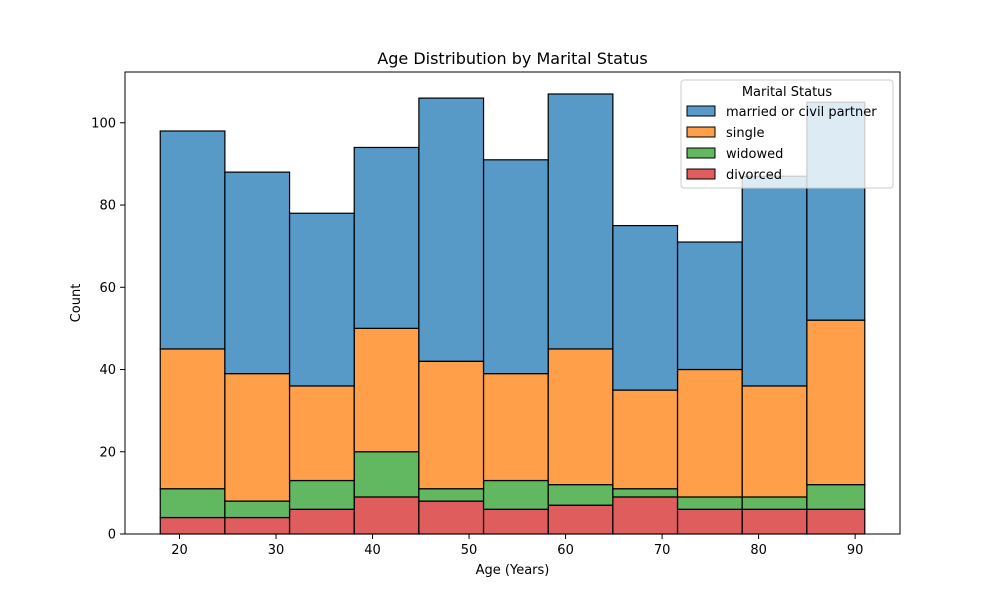 The width and height of the screenshot is (1000, 600). I want to click on legend-swatch-widowed, so click(701, 153).